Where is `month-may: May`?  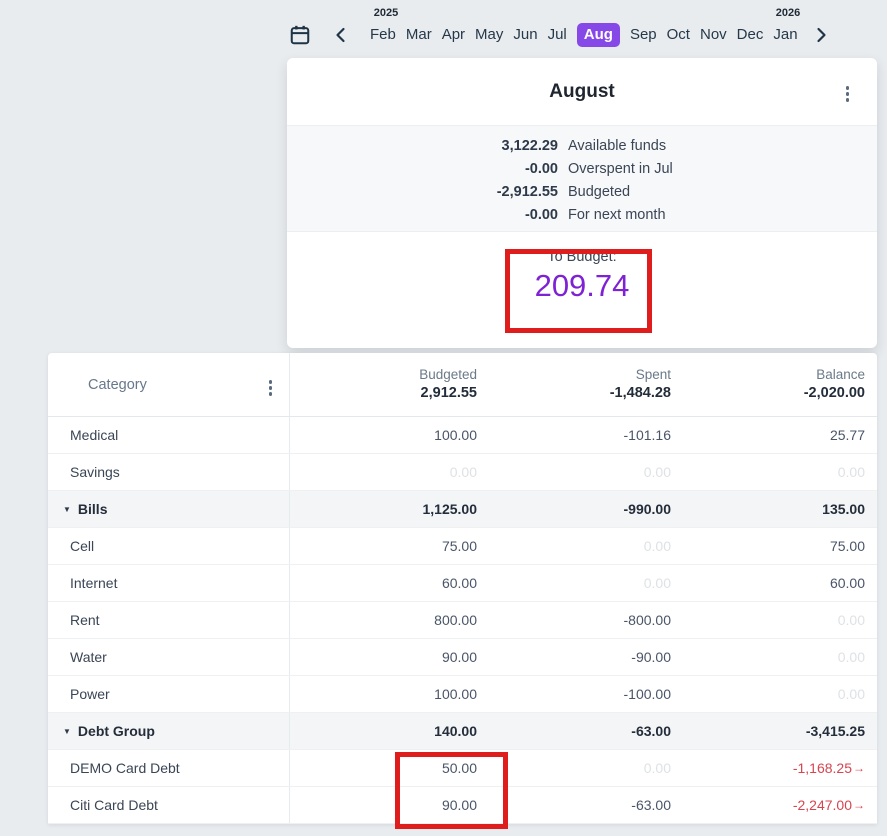 month-may: May is located at coordinates (489, 34).